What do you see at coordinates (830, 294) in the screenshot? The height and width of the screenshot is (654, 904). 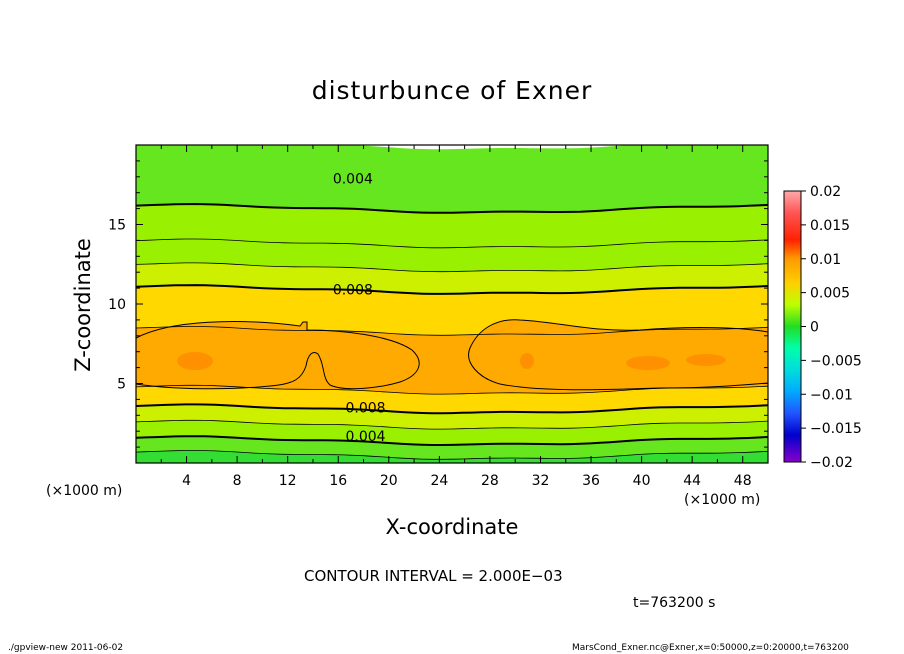 I see `colorbar-label: 0.005` at bounding box center [830, 294].